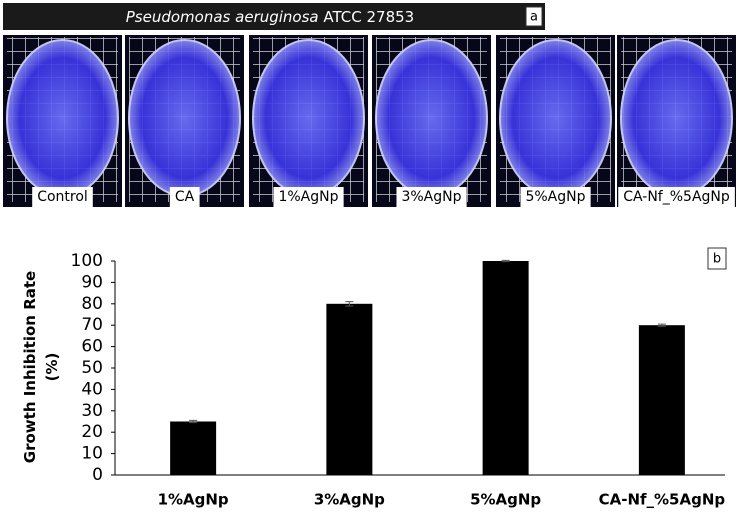 The height and width of the screenshot is (515, 749). I want to click on header-title: Pseudomonas aeruginosa ATCC 27853, so click(270, 17).